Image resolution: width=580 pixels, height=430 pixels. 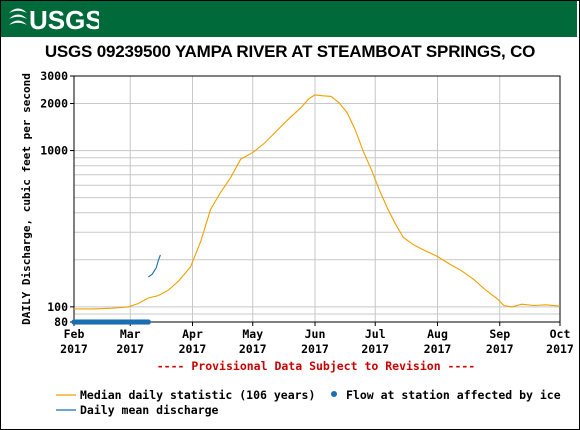 I want to click on usgs-banner: USGS, so click(x=289, y=19).